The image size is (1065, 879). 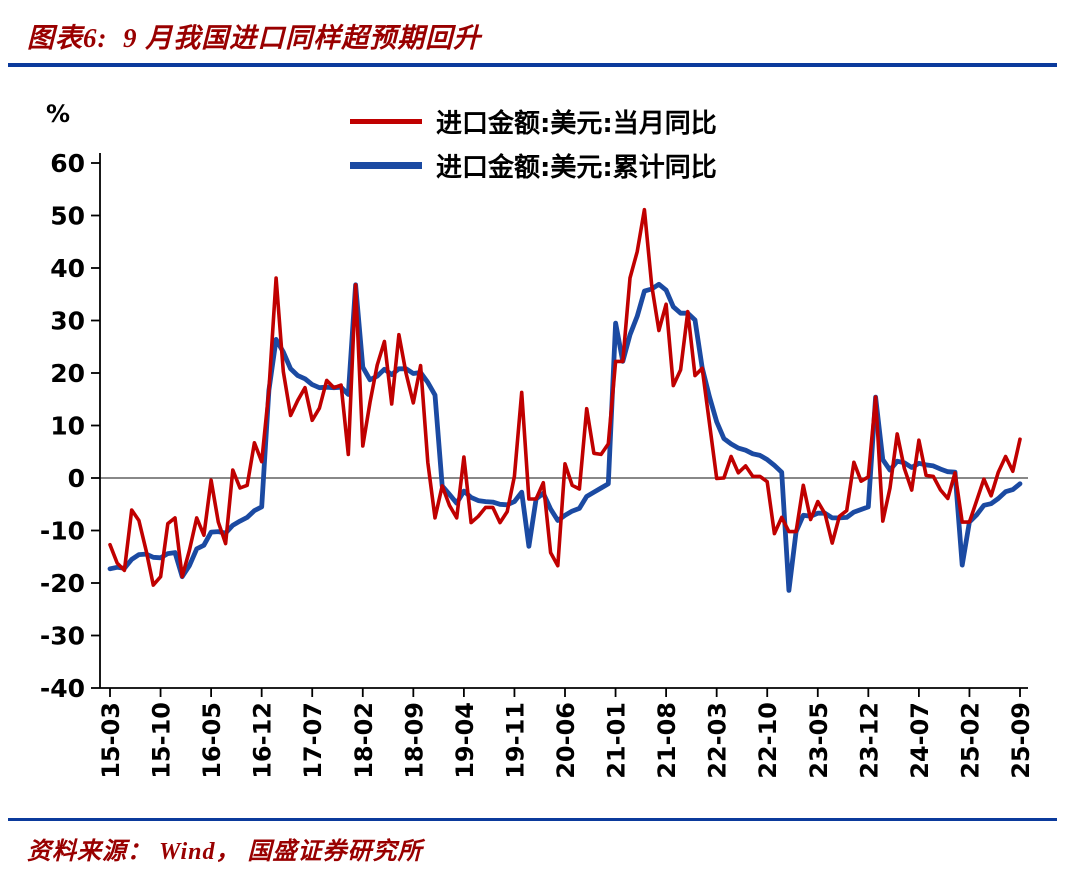 What do you see at coordinates (67, 425) in the screenshot?
I see `y-tick-label: 10` at bounding box center [67, 425].